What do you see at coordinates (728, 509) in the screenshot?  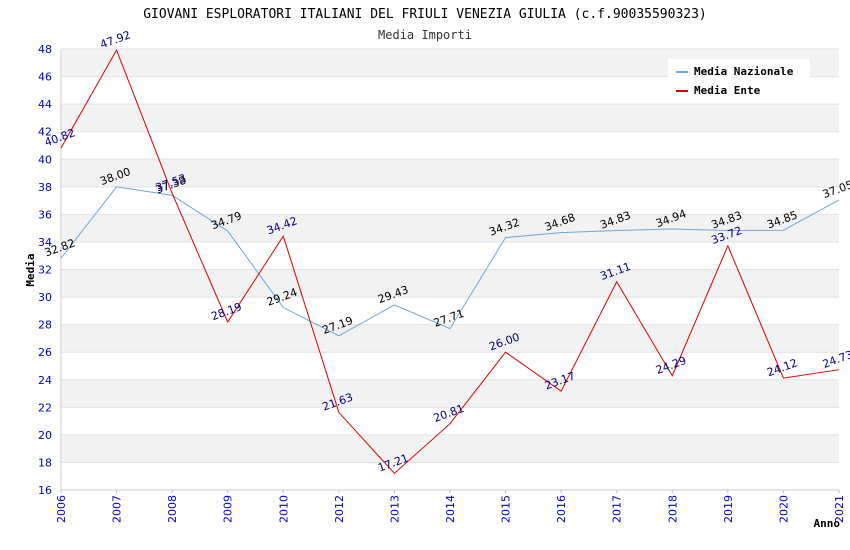 I see `x-tick-label: 2019` at bounding box center [728, 509].